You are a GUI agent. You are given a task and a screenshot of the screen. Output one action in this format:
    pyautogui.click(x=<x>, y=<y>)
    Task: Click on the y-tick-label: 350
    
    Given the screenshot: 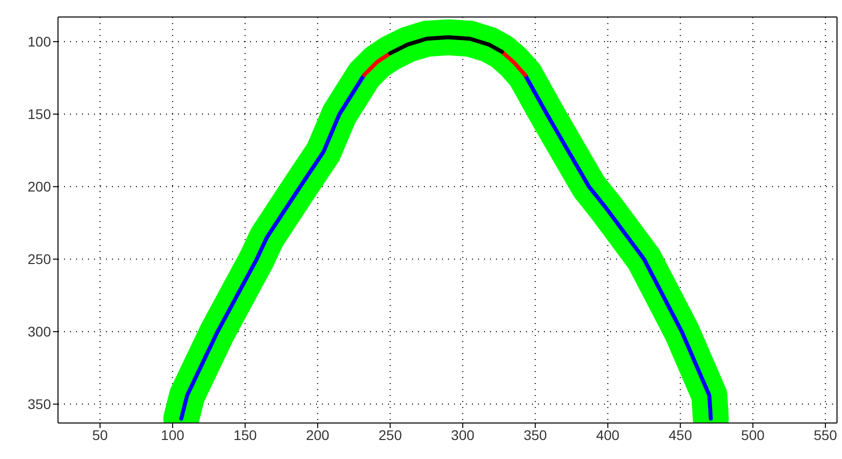 What is the action you would take?
    pyautogui.click(x=40, y=404)
    